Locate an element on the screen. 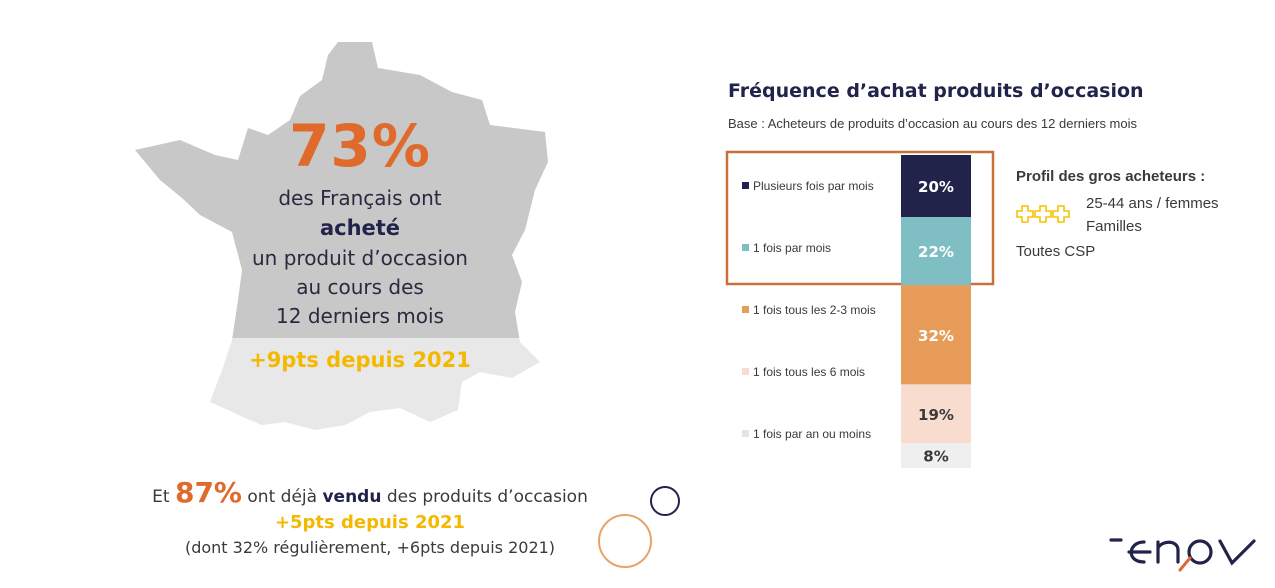 The width and height of the screenshot is (1275, 588). legend-label: 1 fois tous les 2-3 mois is located at coordinates (814, 310).